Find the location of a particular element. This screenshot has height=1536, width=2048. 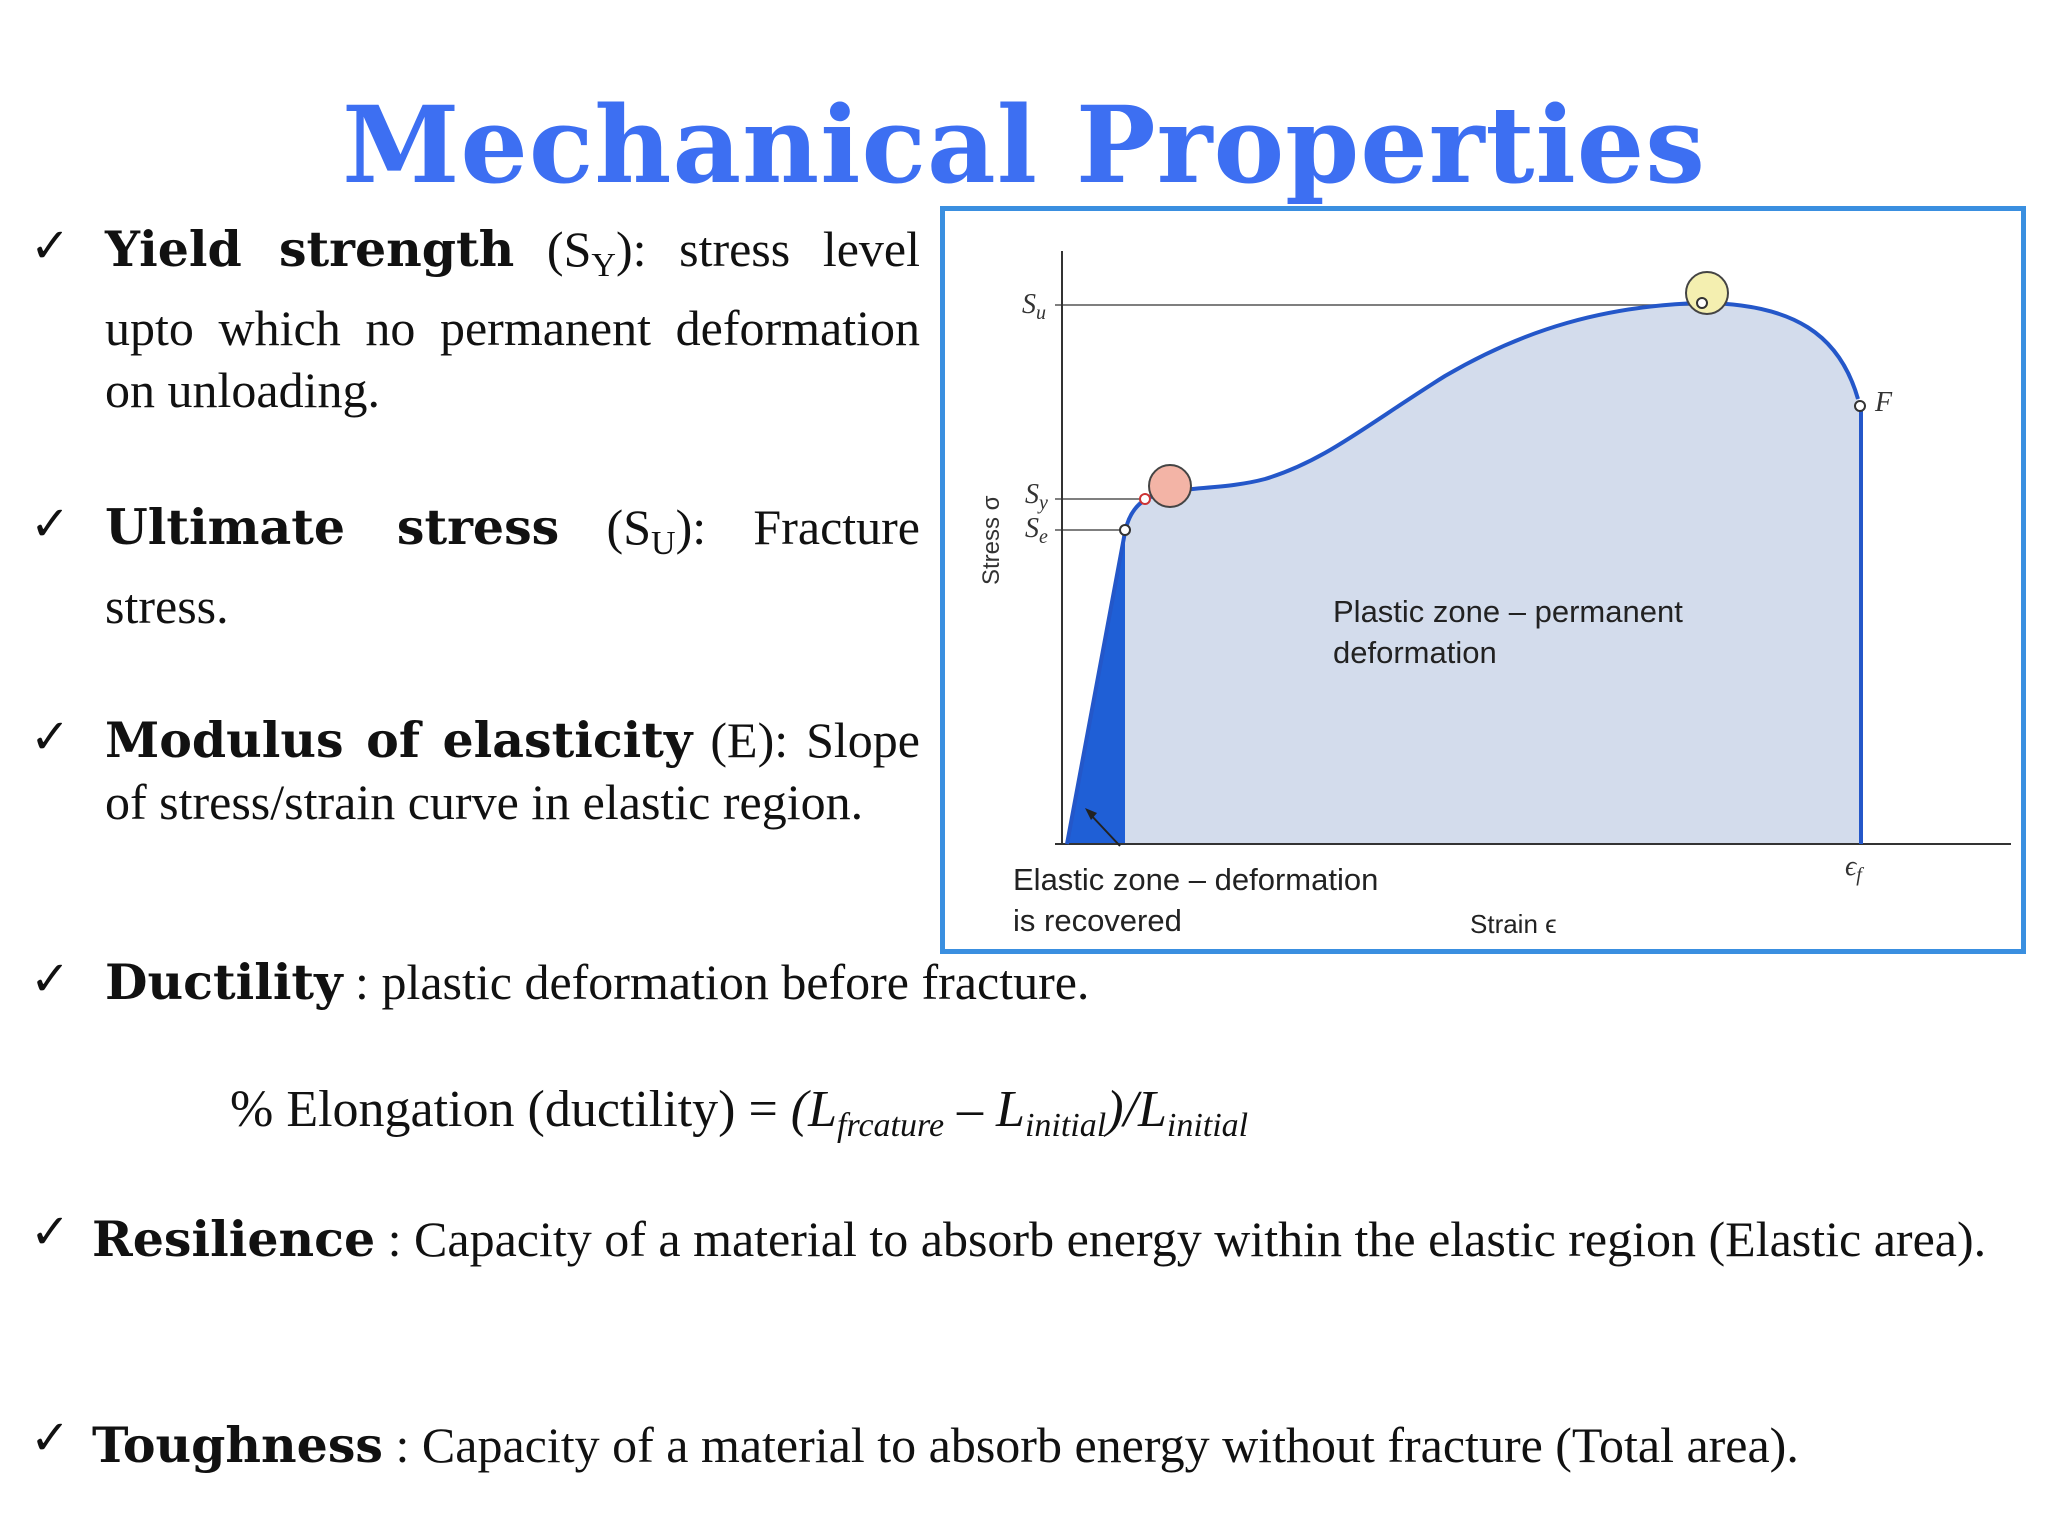

su-point is located at coordinates (1702, 303).